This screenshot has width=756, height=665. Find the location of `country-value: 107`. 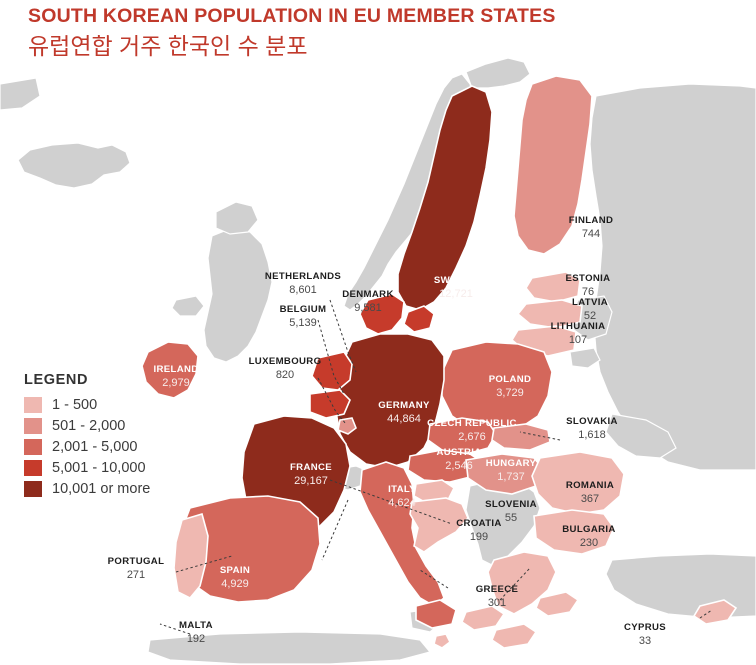

country-value: 107 is located at coordinates (578, 339).